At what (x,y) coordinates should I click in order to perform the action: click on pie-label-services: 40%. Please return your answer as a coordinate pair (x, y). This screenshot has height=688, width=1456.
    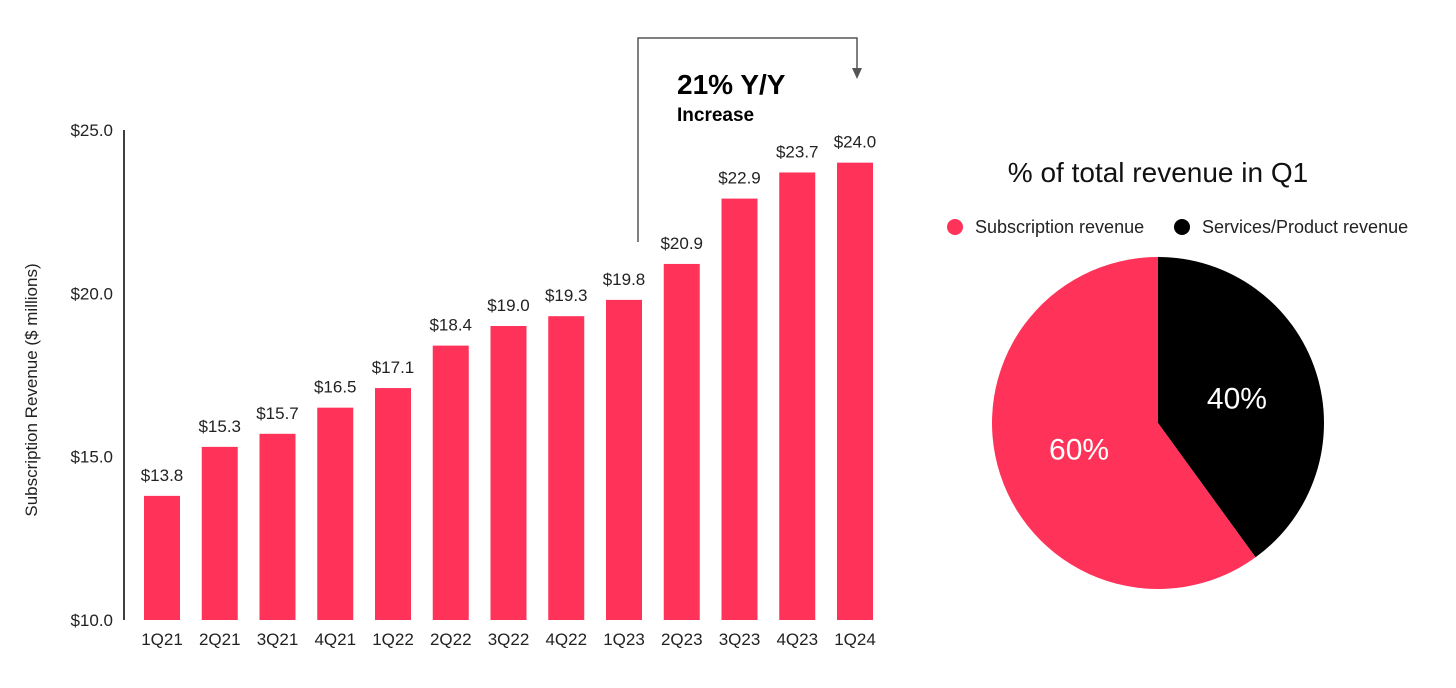
    Looking at the image, I should click on (1237, 398).